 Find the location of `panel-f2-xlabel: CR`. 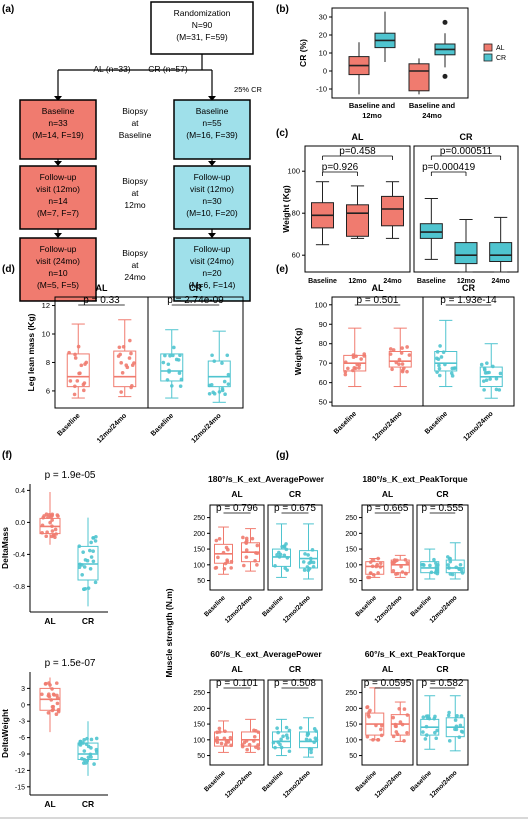

panel-f2-xlabel: CR is located at coordinates (88, 804).